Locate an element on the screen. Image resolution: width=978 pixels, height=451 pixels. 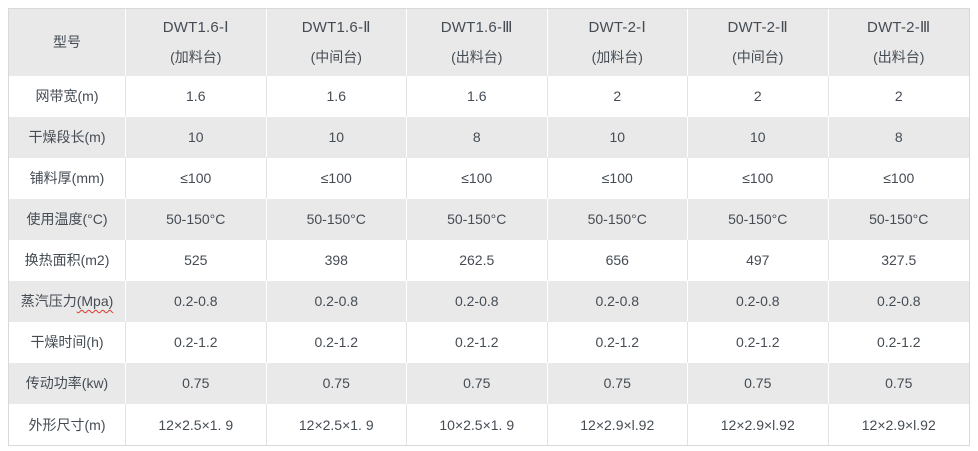
table-row-drying-length: 干燥段长(m) 10 10 8 10 10 8 is located at coordinates (489, 137).